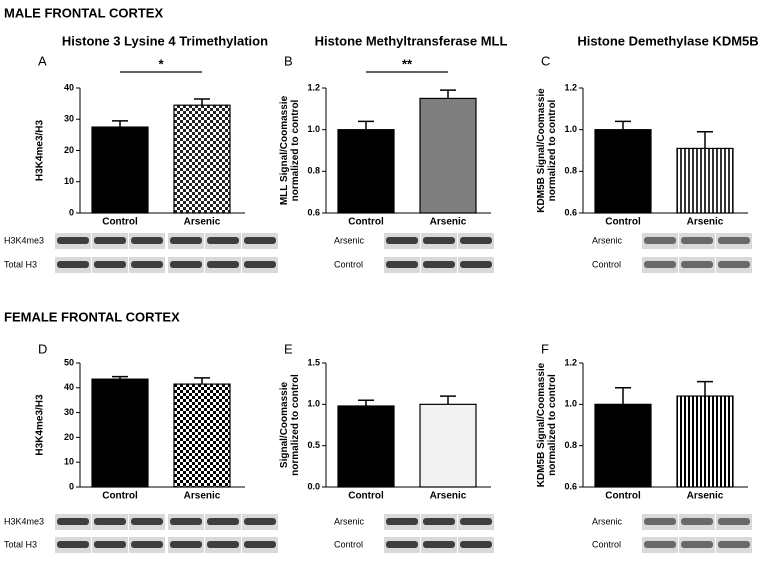 Image resolution: width=762 pixels, height=563 pixels. What do you see at coordinates (92, 316) in the screenshot?
I see `section-title: FEMALE FRONTAL CORTEX` at bounding box center [92, 316].